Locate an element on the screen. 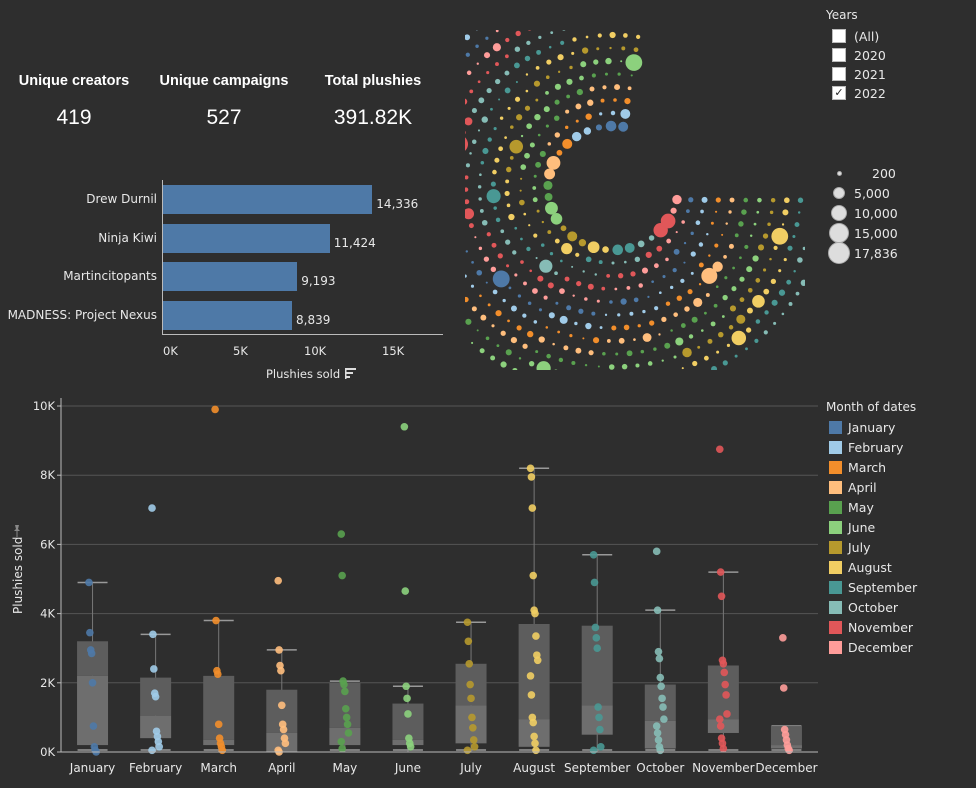 This screenshot has width=976, height=788. month-legend-item: March is located at coordinates (857, 467).